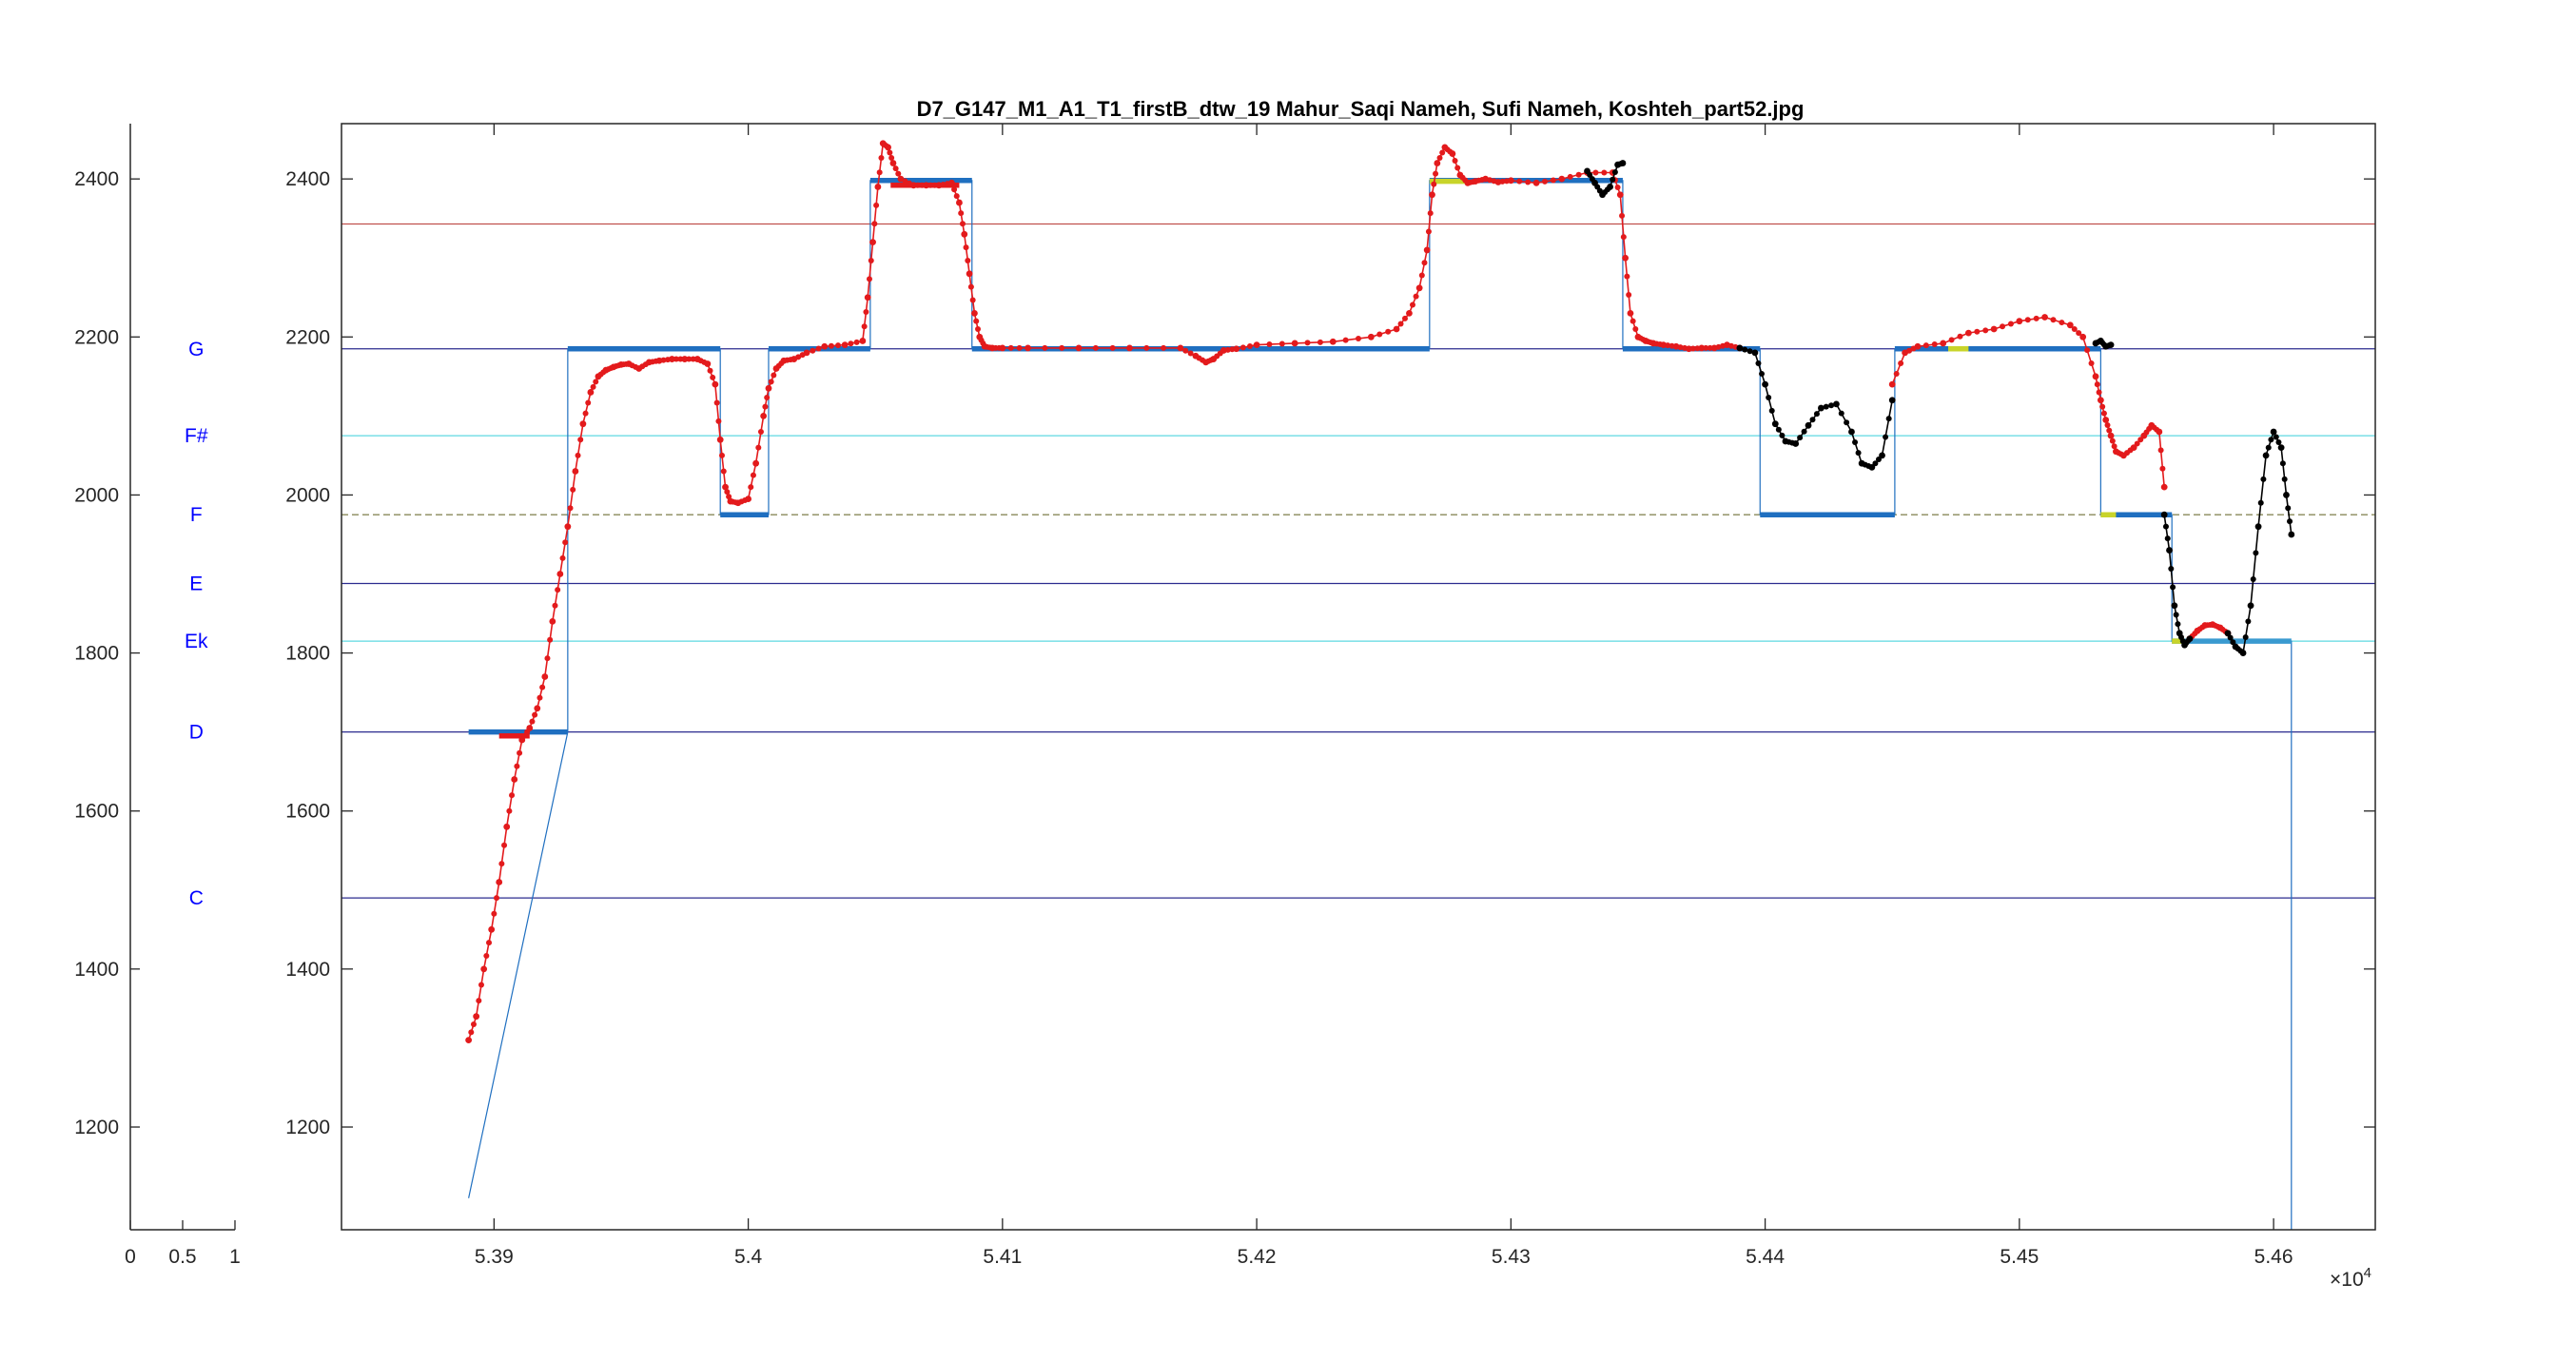 This screenshot has height=1361, width=2576. I want to click on x-exponent-label: ×10⁴, so click(2350, 1278).